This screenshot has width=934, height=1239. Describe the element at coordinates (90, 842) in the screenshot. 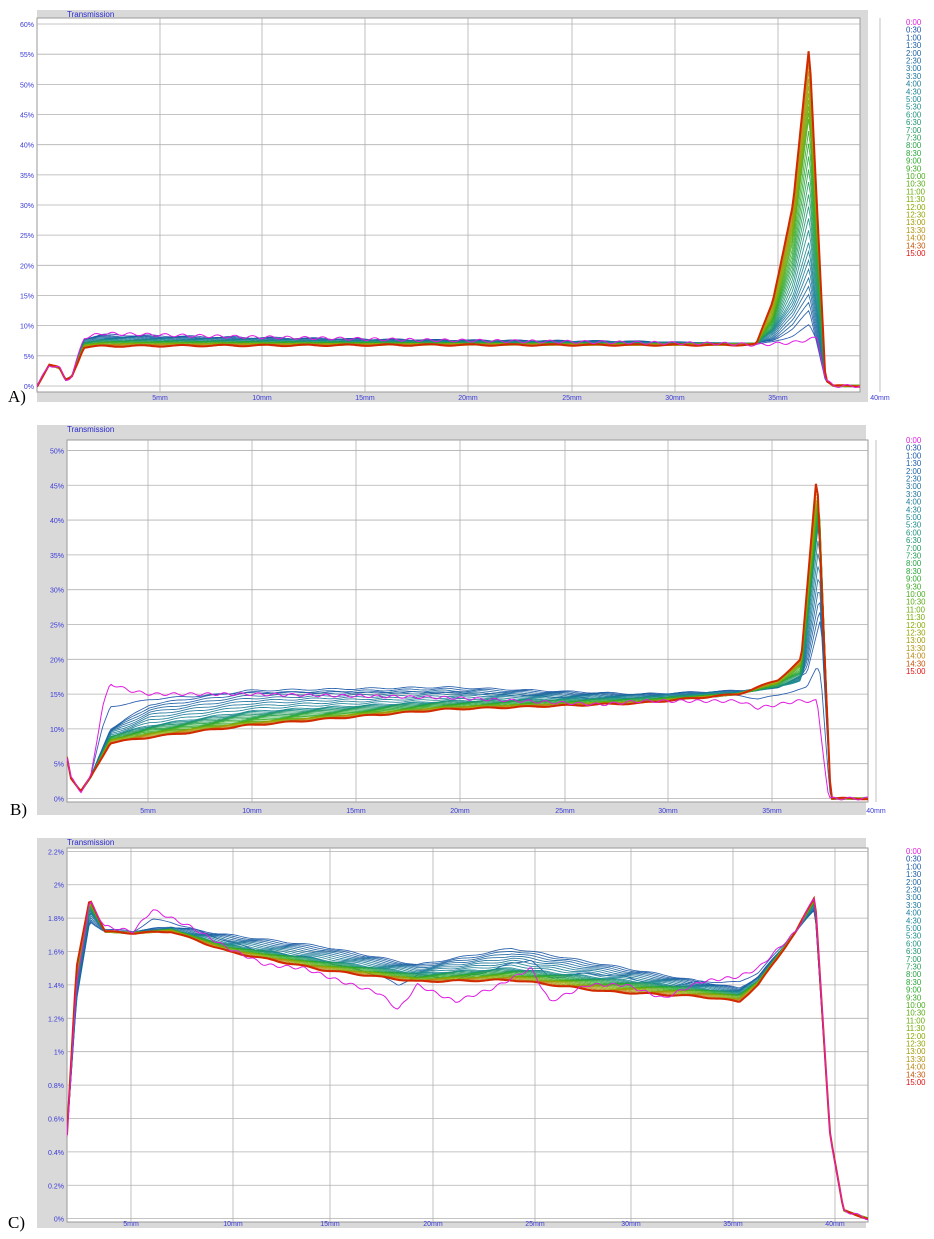

I see `chart-title: Transmission` at that location.